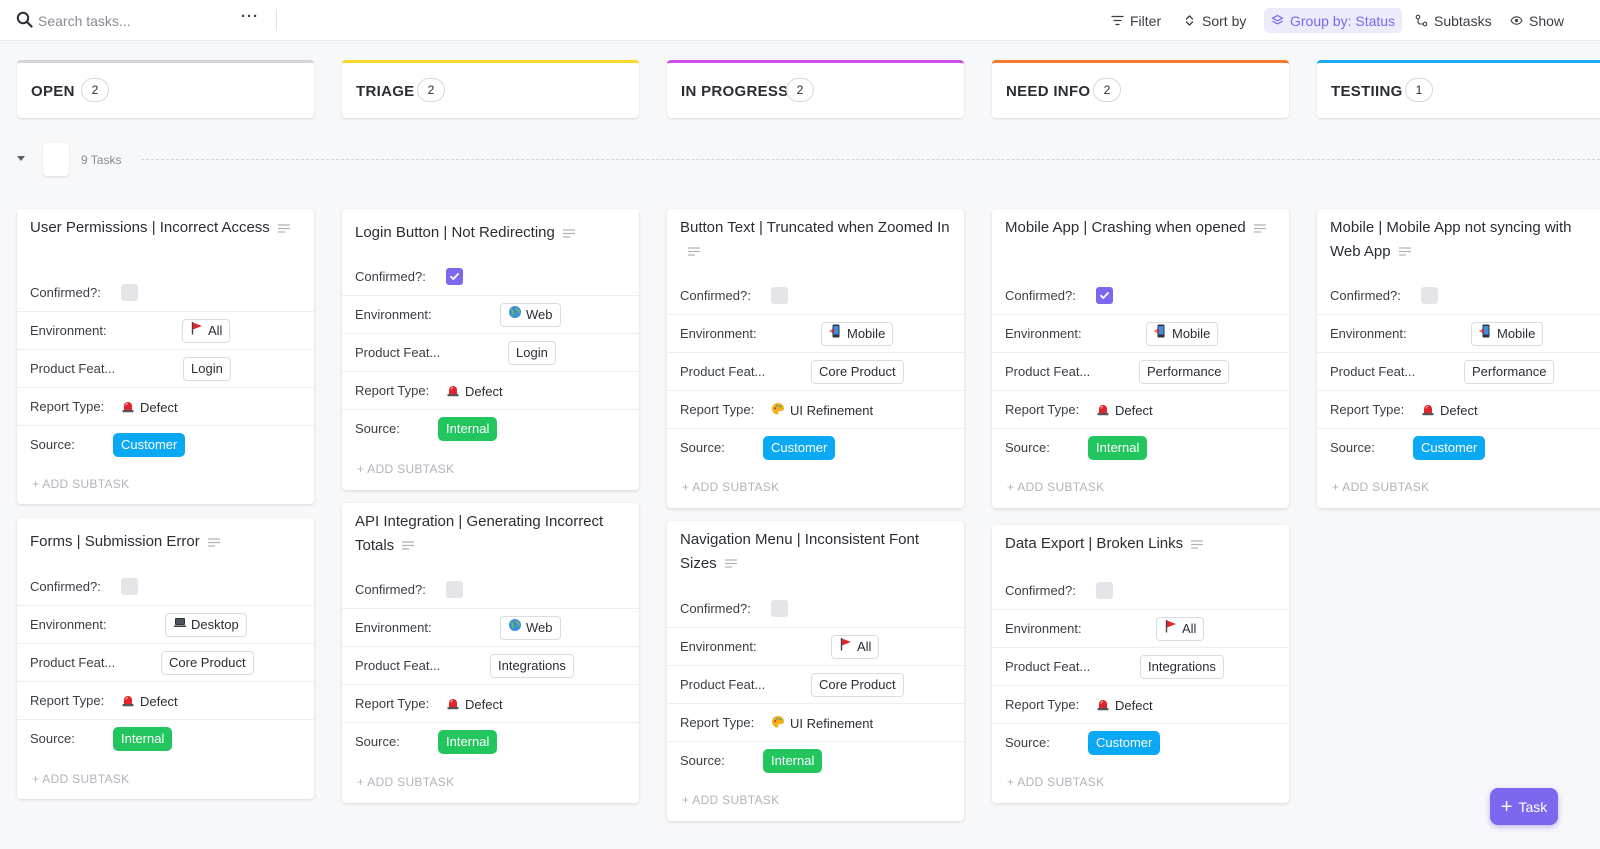 The width and height of the screenshot is (1600, 849). I want to click on environment-tag: Desktop, so click(206, 625).